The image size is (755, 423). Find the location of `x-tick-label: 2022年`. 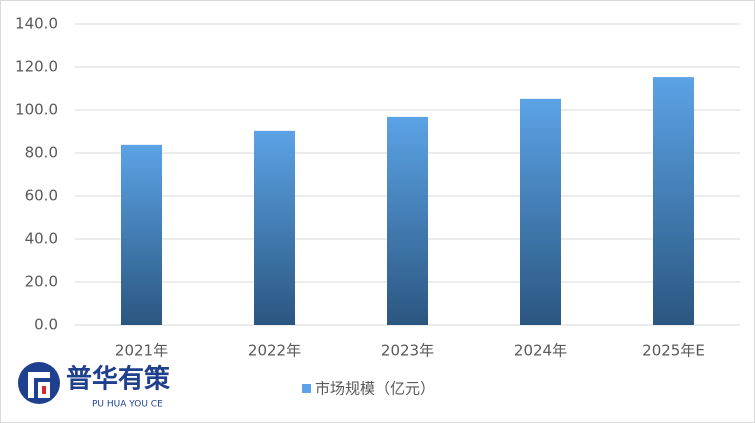

x-tick-label: 2022年 is located at coordinates (274, 351).